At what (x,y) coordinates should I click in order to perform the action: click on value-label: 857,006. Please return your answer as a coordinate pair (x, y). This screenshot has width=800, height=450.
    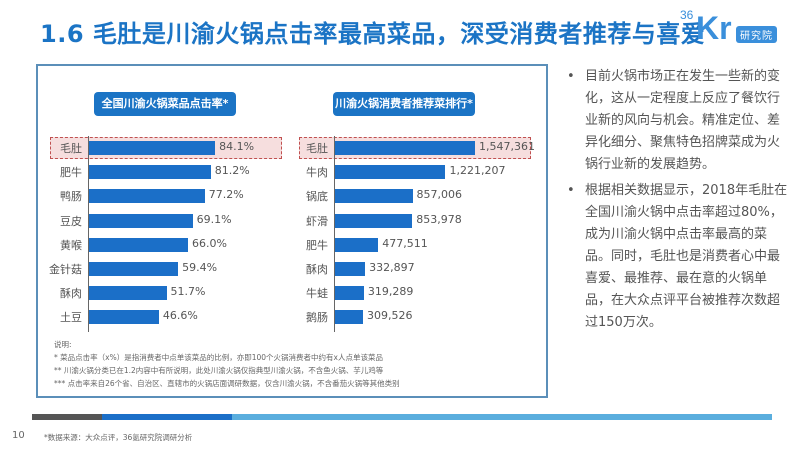
    Looking at the image, I should click on (439, 195).